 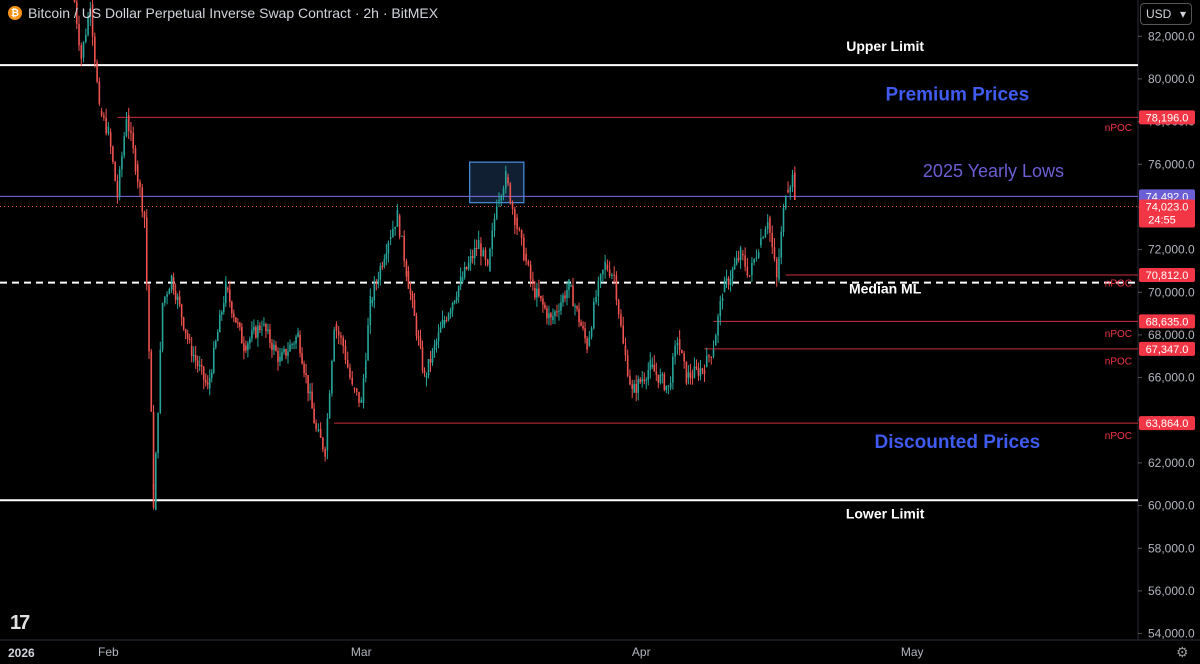 What do you see at coordinates (1171, 164) in the screenshot?
I see `y-tick-label: 76,000.0` at bounding box center [1171, 164].